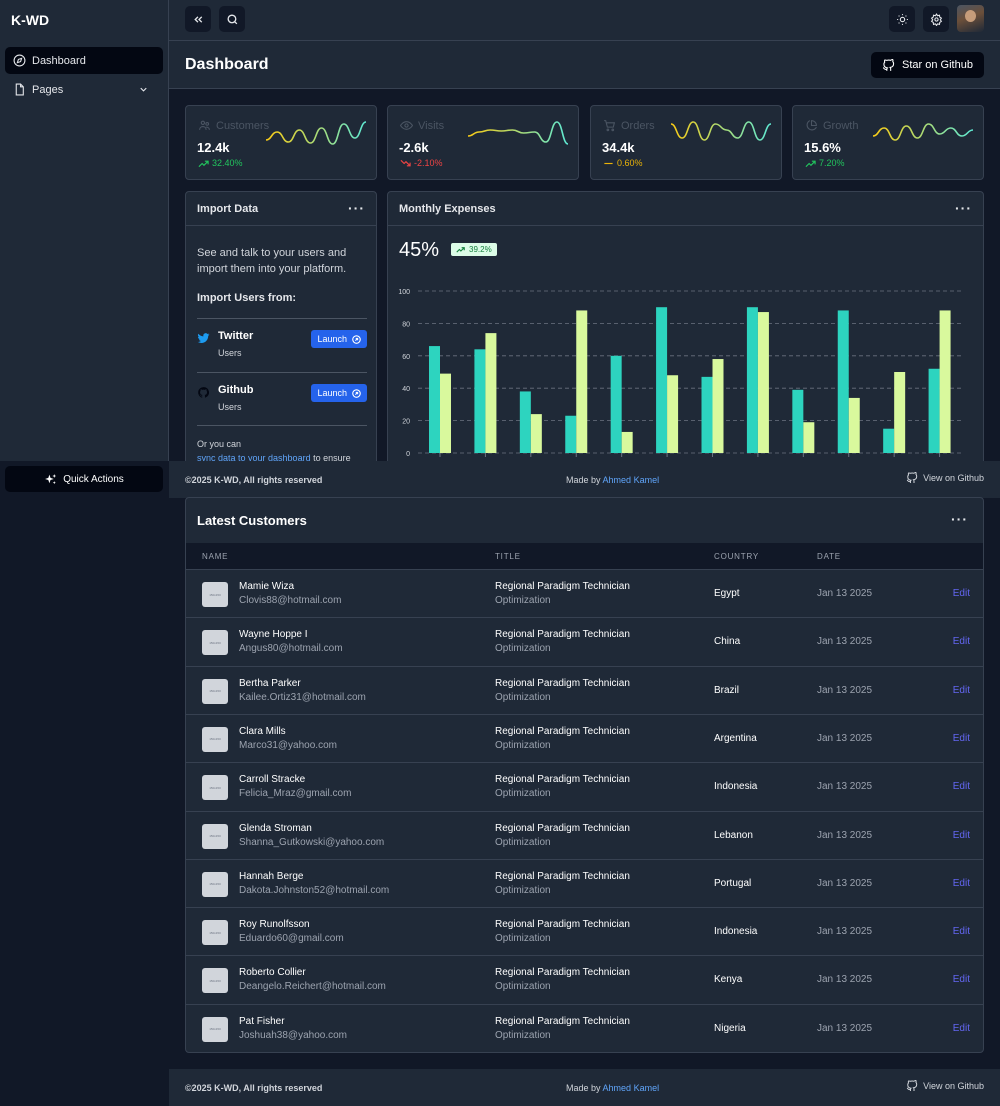 The height and width of the screenshot is (1106, 1000). I want to click on y-tick-label: 60, so click(406, 357).